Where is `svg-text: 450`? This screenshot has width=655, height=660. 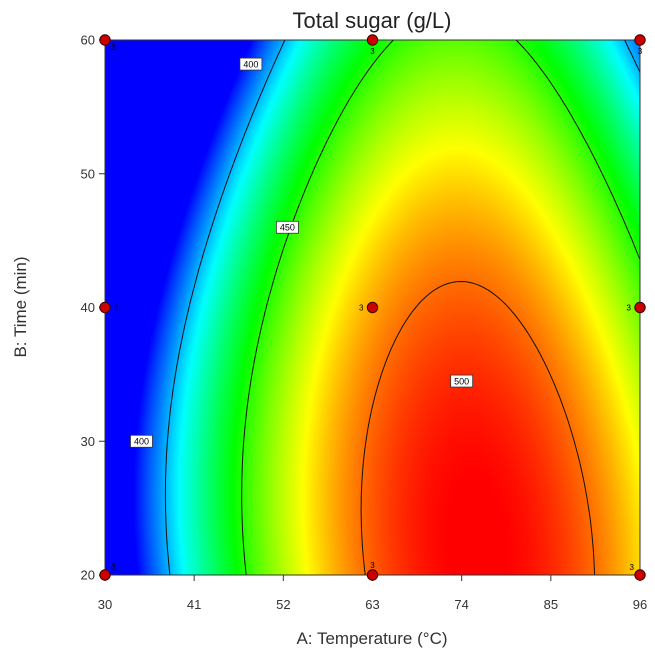
svg-text: 450 is located at coordinates (287, 227).